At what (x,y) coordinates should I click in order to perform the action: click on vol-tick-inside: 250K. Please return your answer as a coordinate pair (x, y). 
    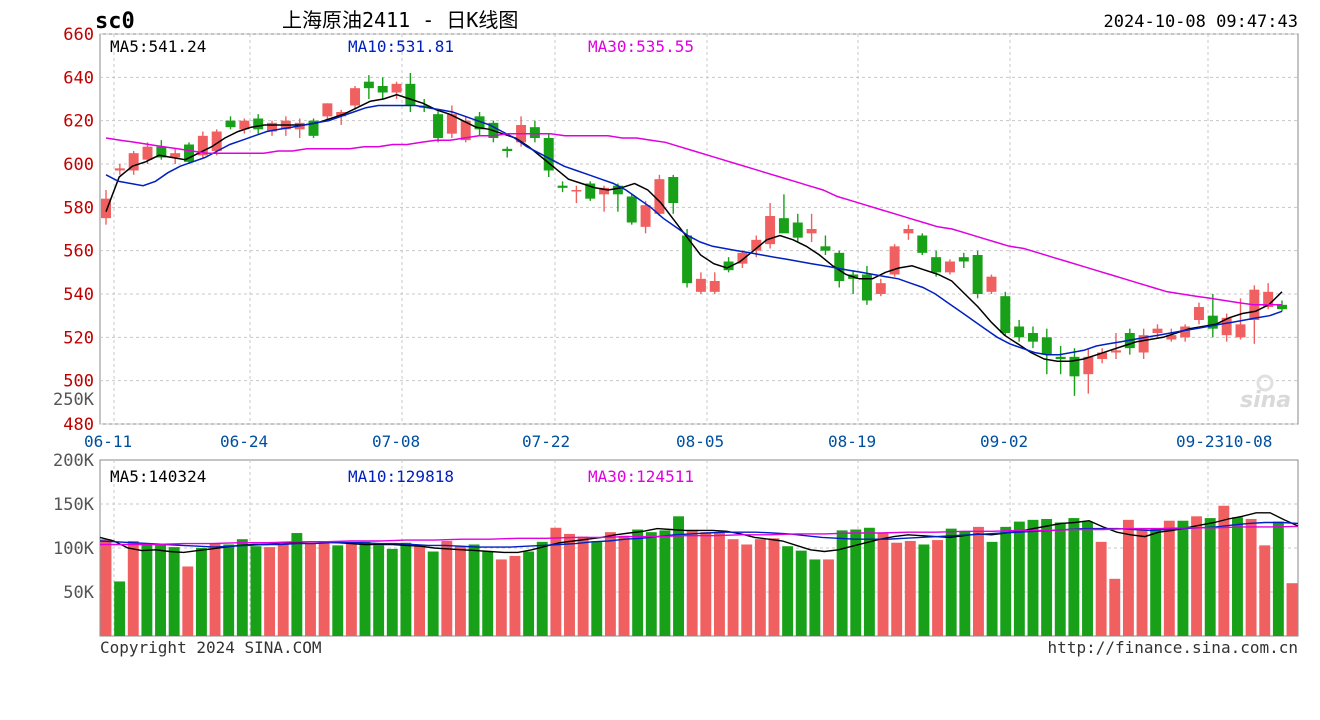
    Looking at the image, I should click on (74, 400).